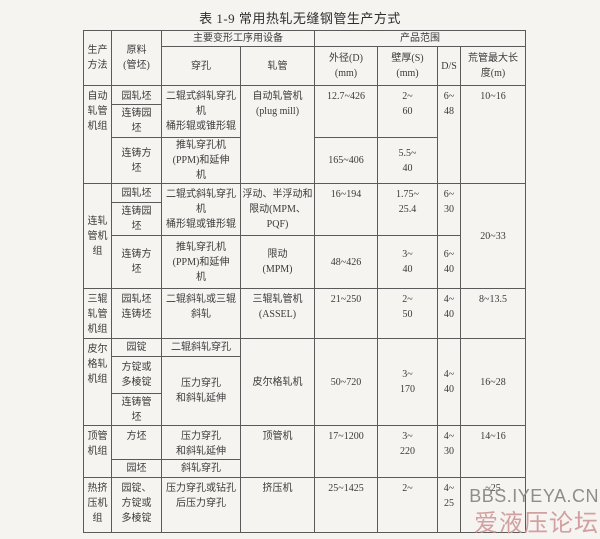 Image resolution: width=600 pixels, height=539 pixels. Describe the element at coordinates (277, 505) in the screenshot. I see `table-cell: 挤压机` at that location.